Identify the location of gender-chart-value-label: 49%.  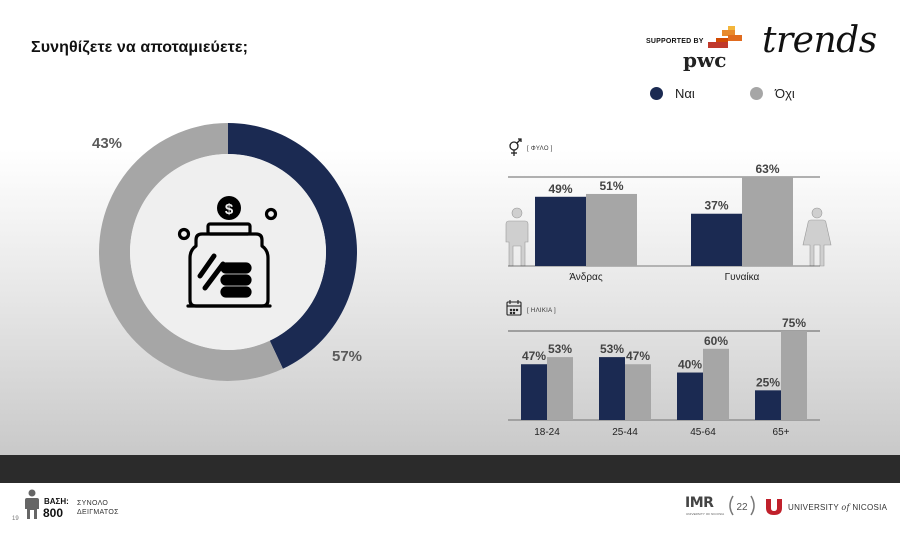
(560, 189).